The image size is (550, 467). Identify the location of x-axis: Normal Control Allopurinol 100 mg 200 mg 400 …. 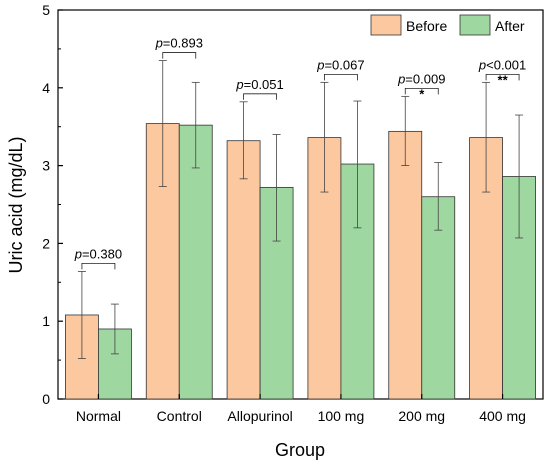
(301, 409).